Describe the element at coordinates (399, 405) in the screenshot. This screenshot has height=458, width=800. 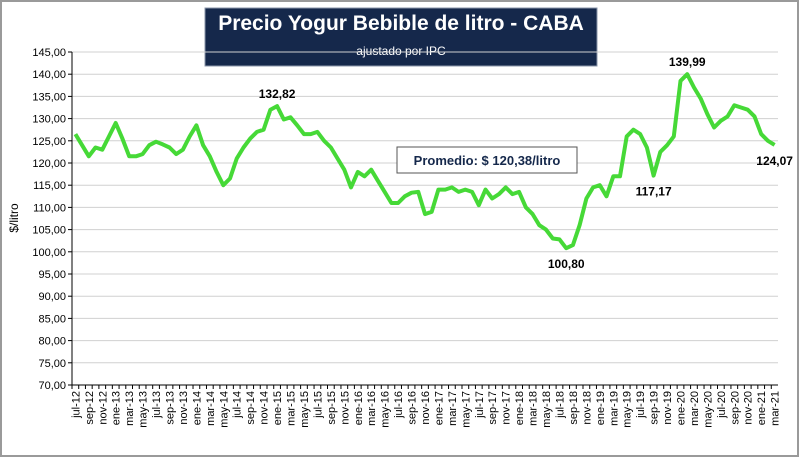
I see `x-tick-label: jul-16` at that location.